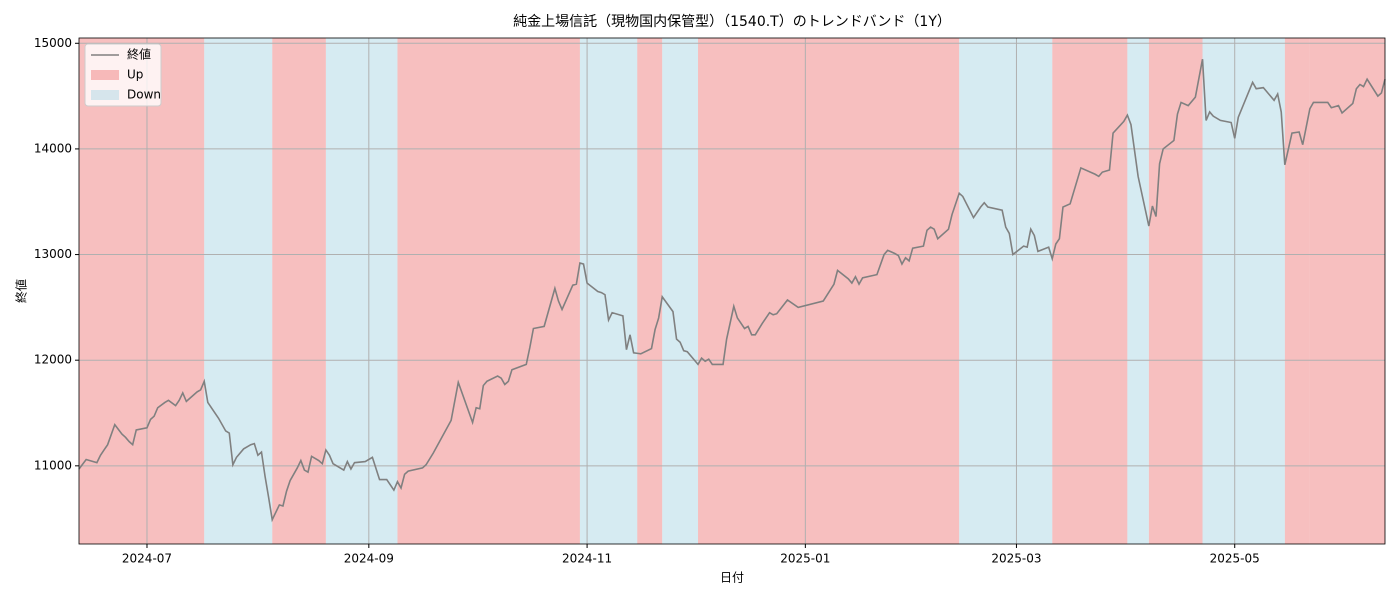 The height and width of the screenshot is (600, 1400). I want to click on y-tick-label: 14000, so click(53, 148).